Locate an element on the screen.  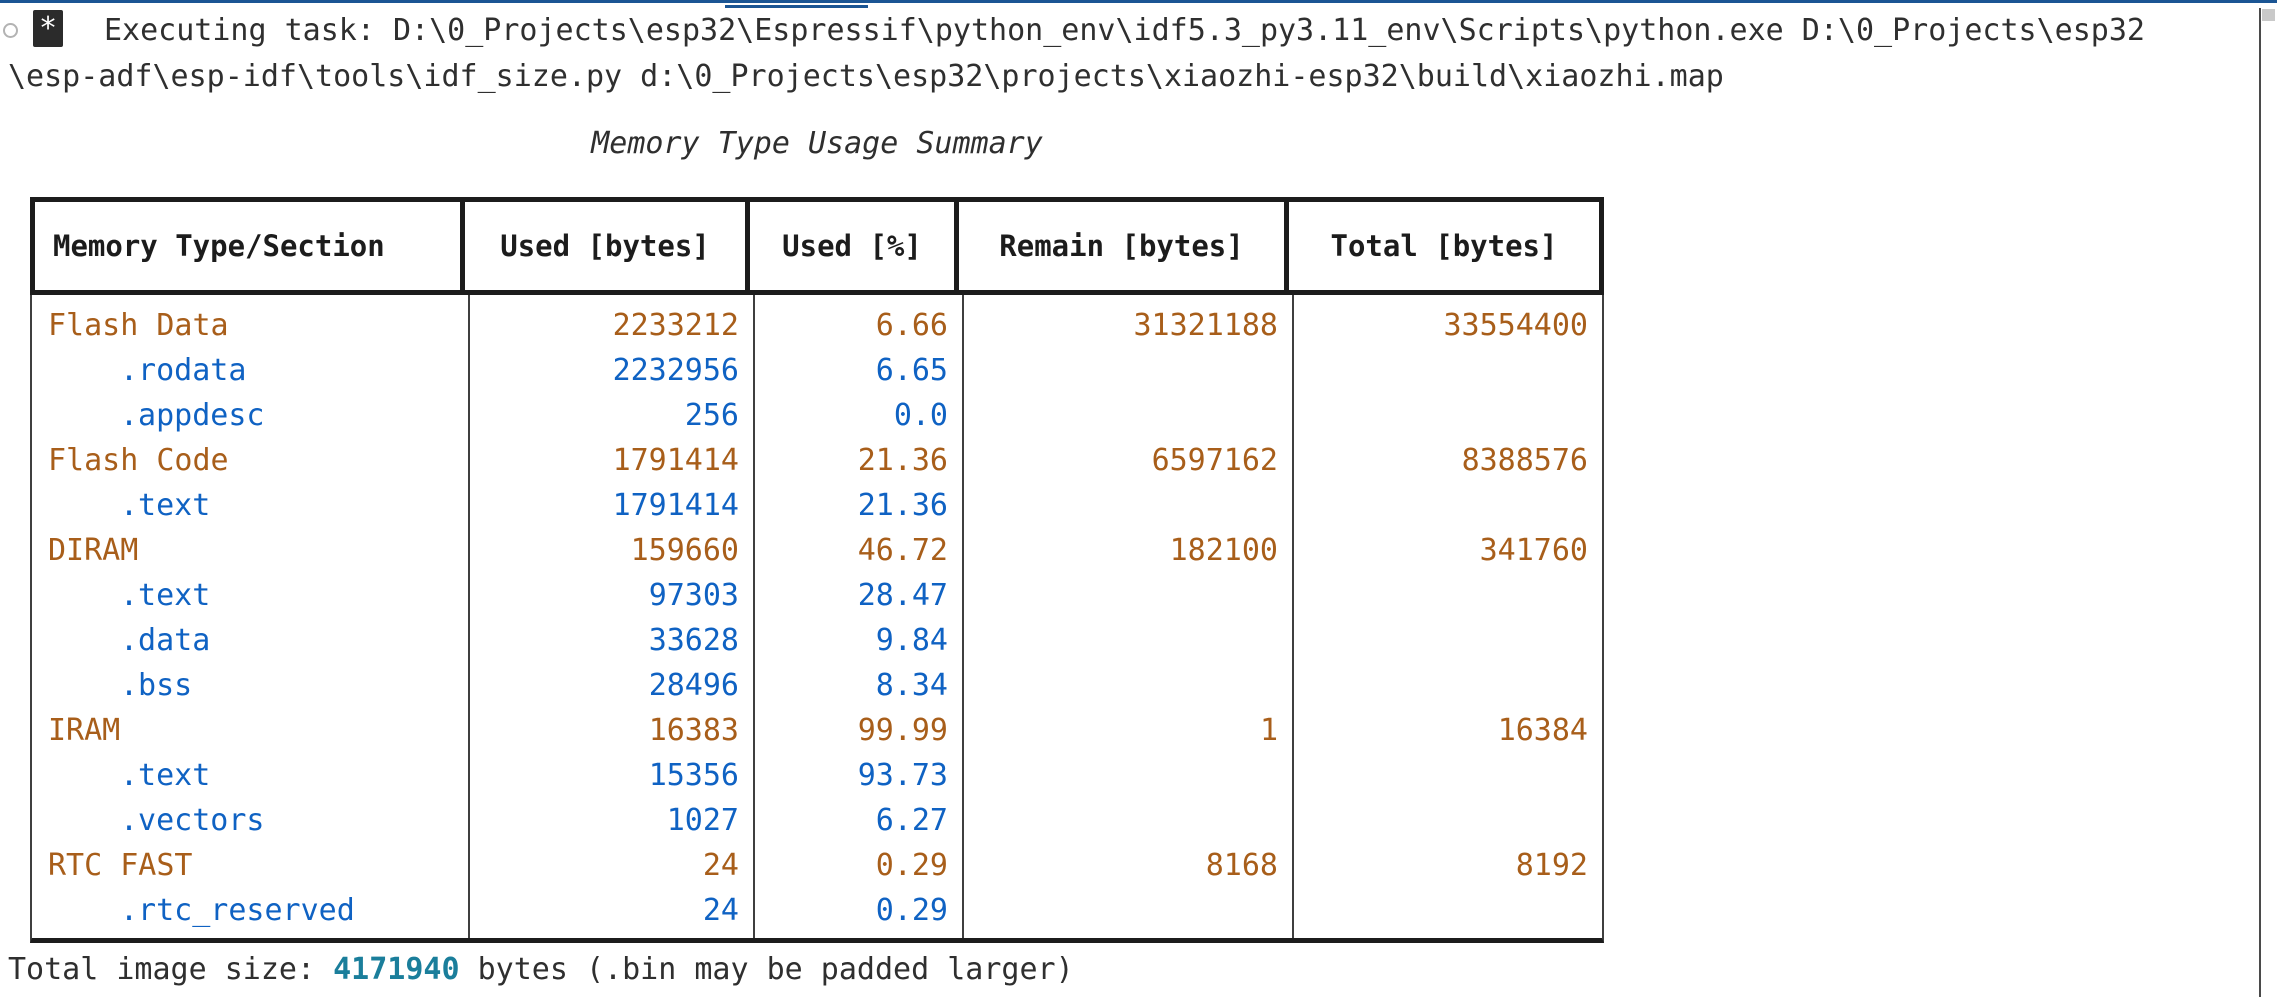
table-row: .text 1791414 21.36 is located at coordinates (817, 505).